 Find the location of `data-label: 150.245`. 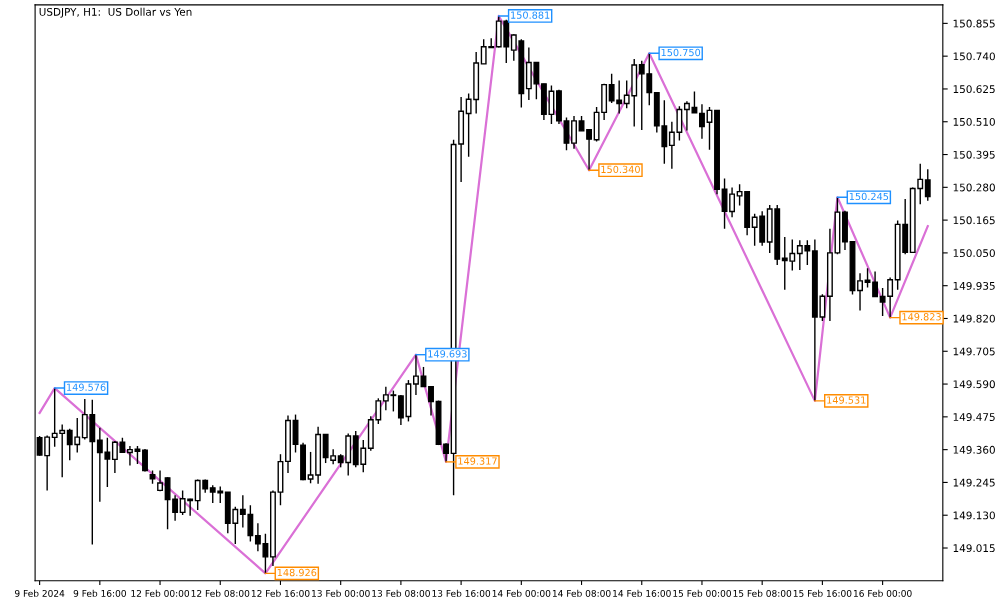

data-label: 150.245 is located at coordinates (869, 196).